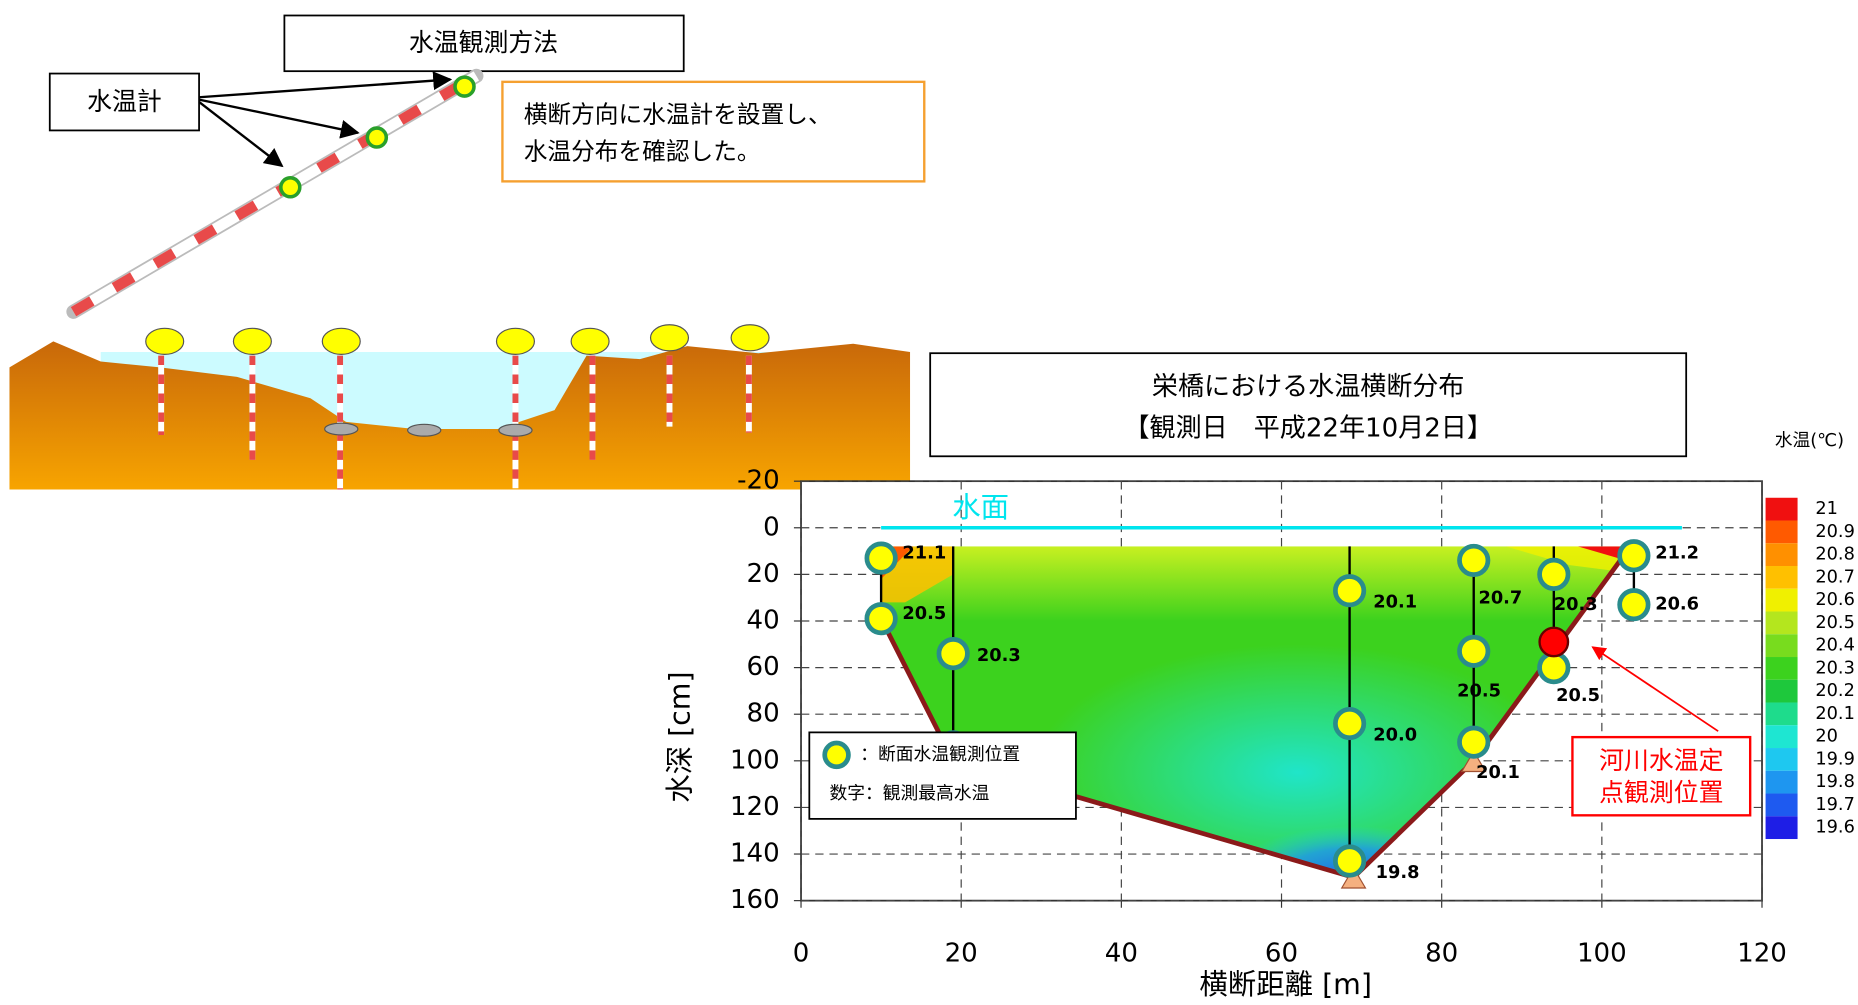 The image size is (1858, 1005). Describe the element at coordinates (763, 620) in the screenshot. I see `y-tick-label: 40` at that location.